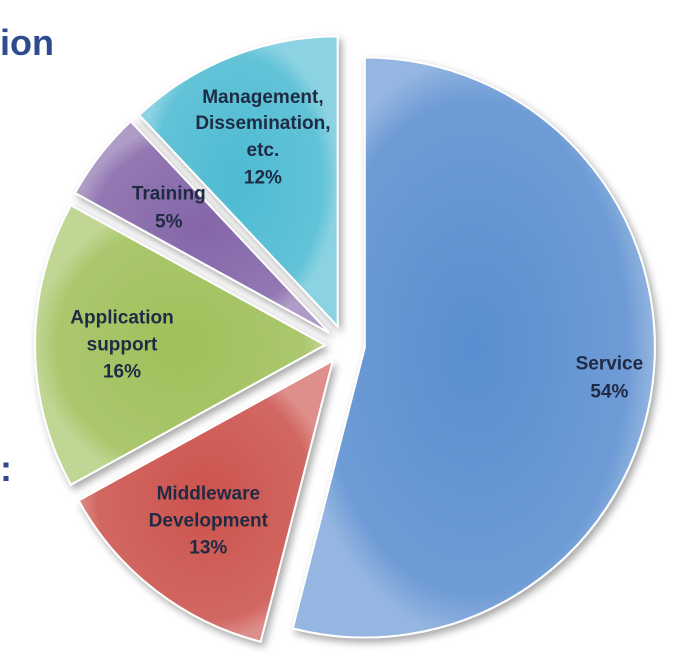 Image resolution: width=675 pixels, height=666 pixels. I want to click on slice-label: Middleware Development, so click(208, 507).